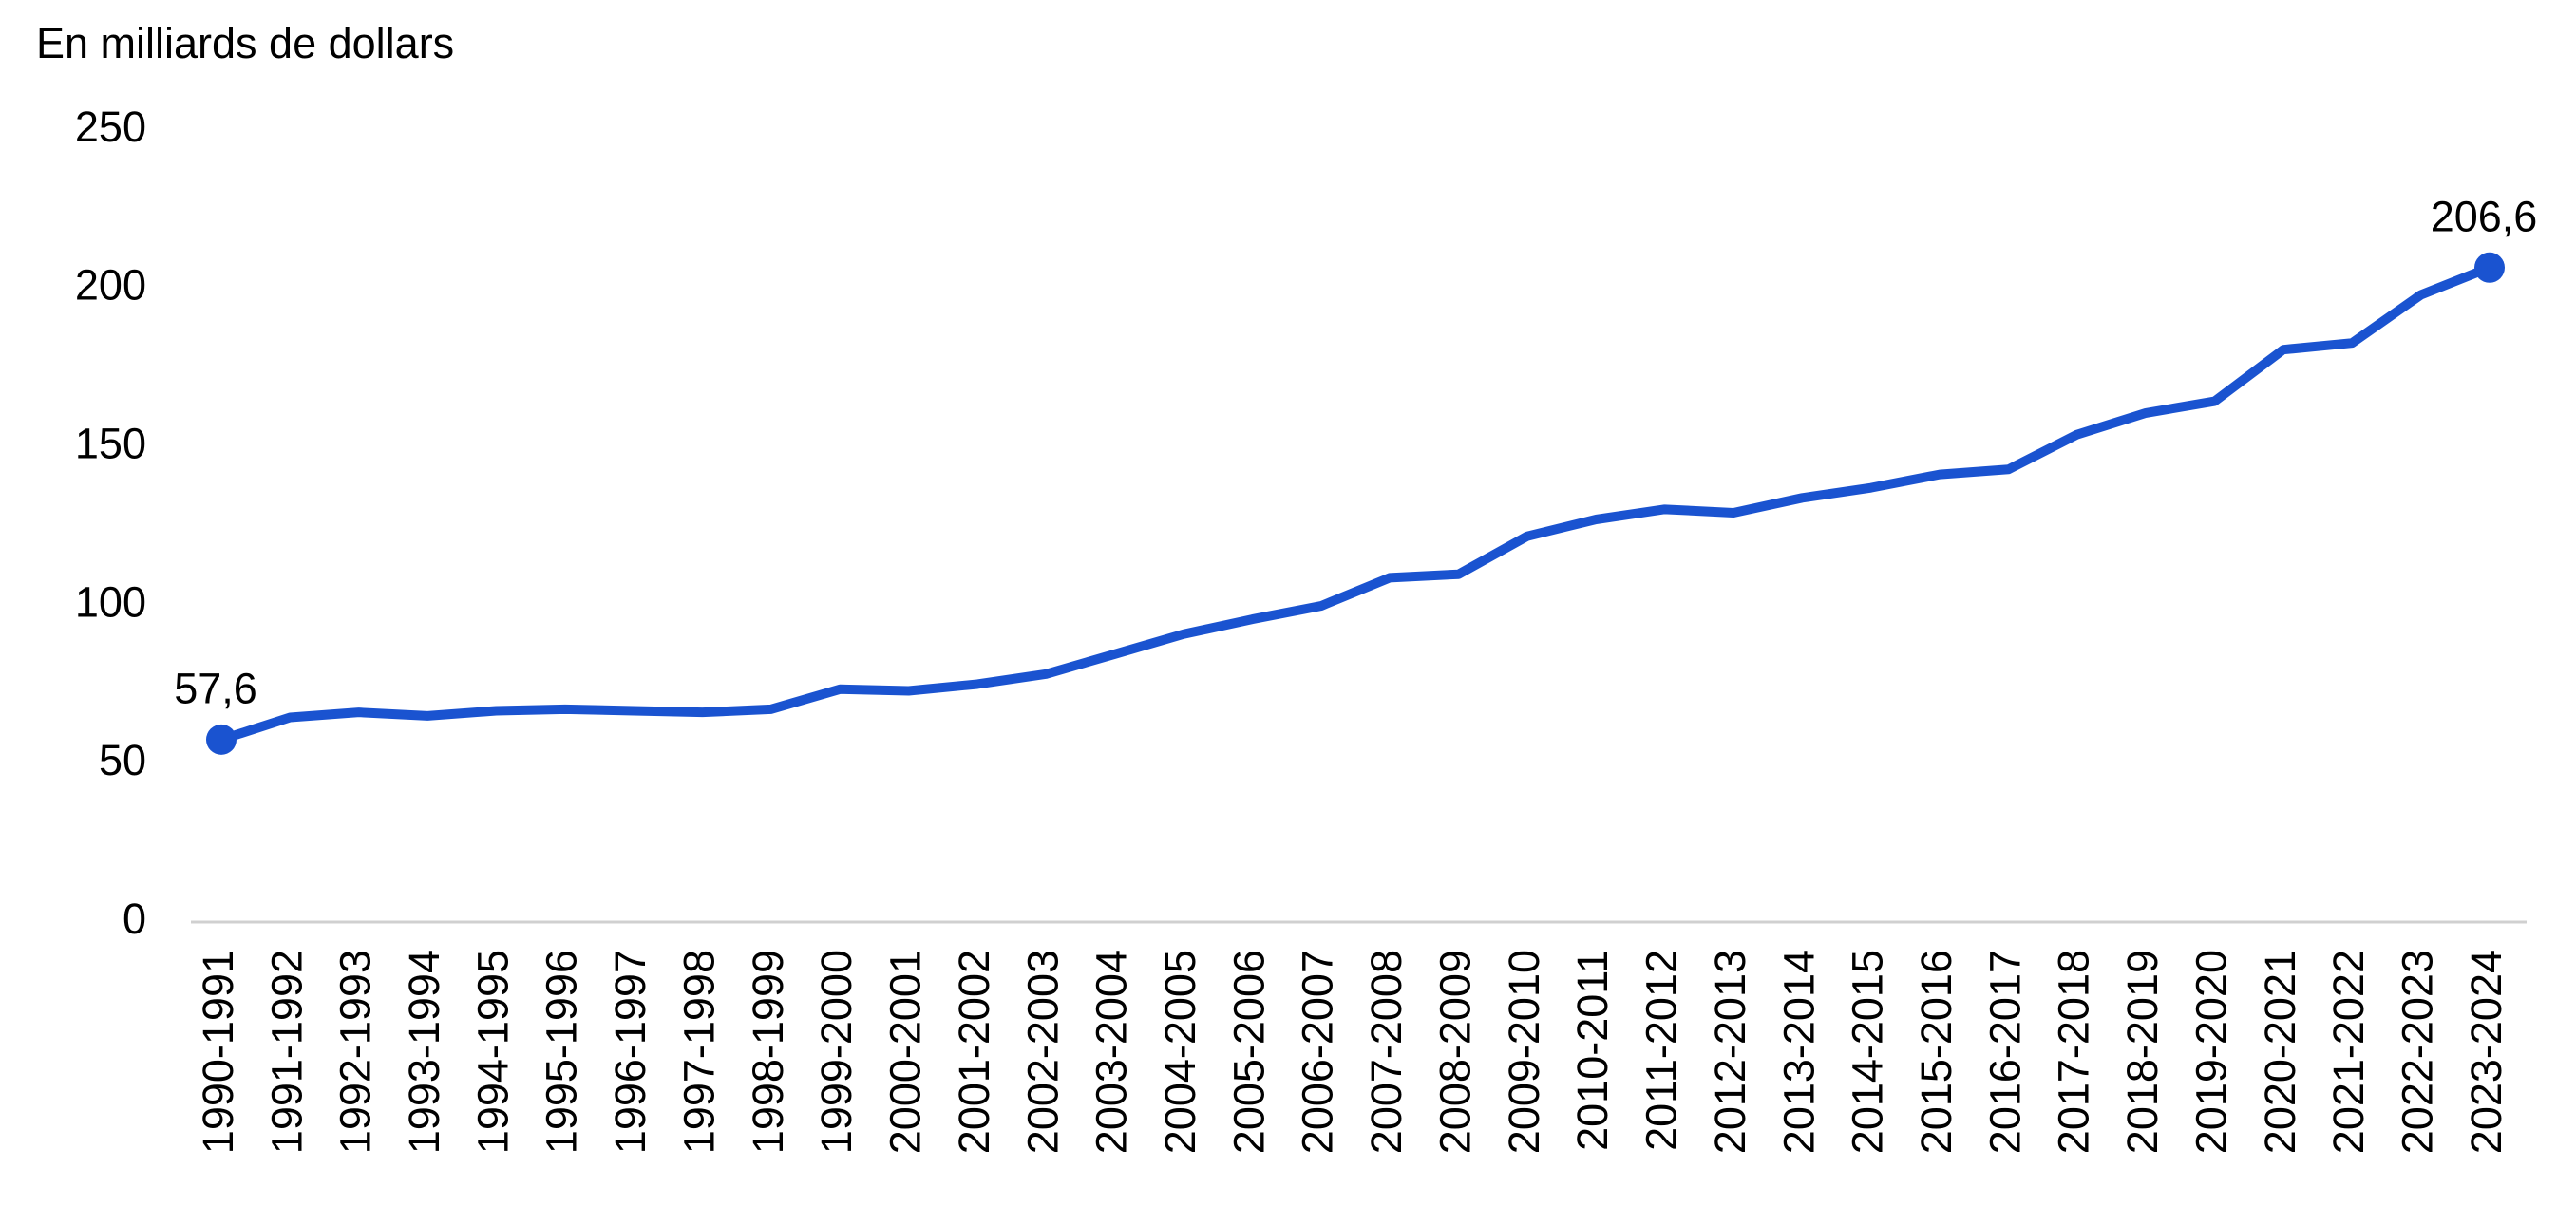 The width and height of the screenshot is (2576, 1206). What do you see at coordinates (2004, 1052) in the screenshot?
I see `x-tick-label: 2016-2017` at bounding box center [2004, 1052].